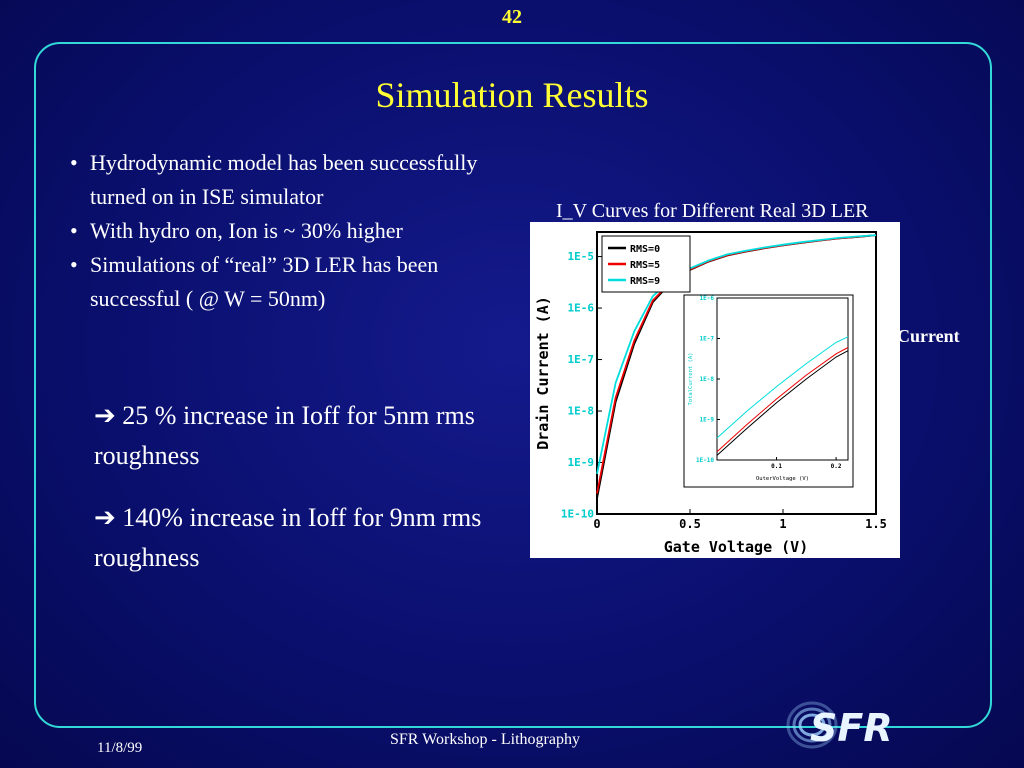 The height and width of the screenshot is (768, 1024). I want to click on footer-date: 11/8/99, so click(120, 748).